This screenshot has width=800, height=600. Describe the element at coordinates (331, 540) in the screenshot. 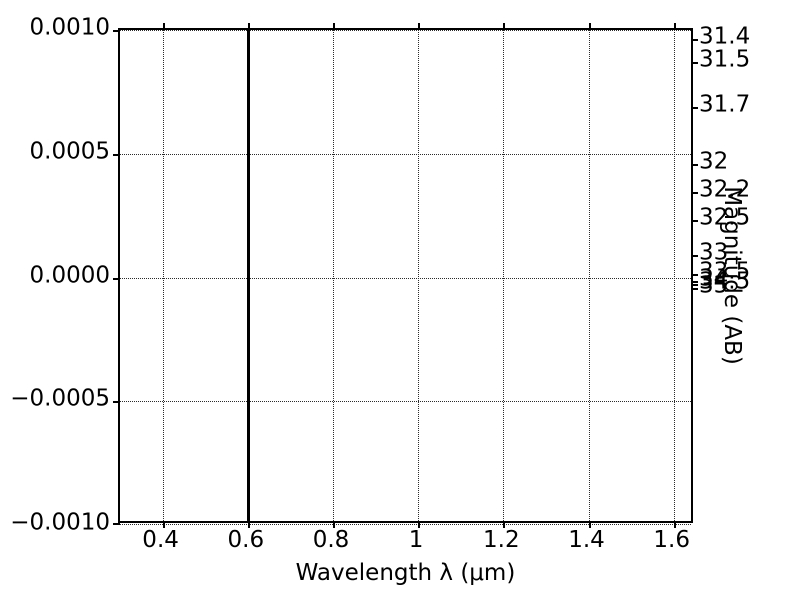

I see `x-tick-label: 0.8` at that location.